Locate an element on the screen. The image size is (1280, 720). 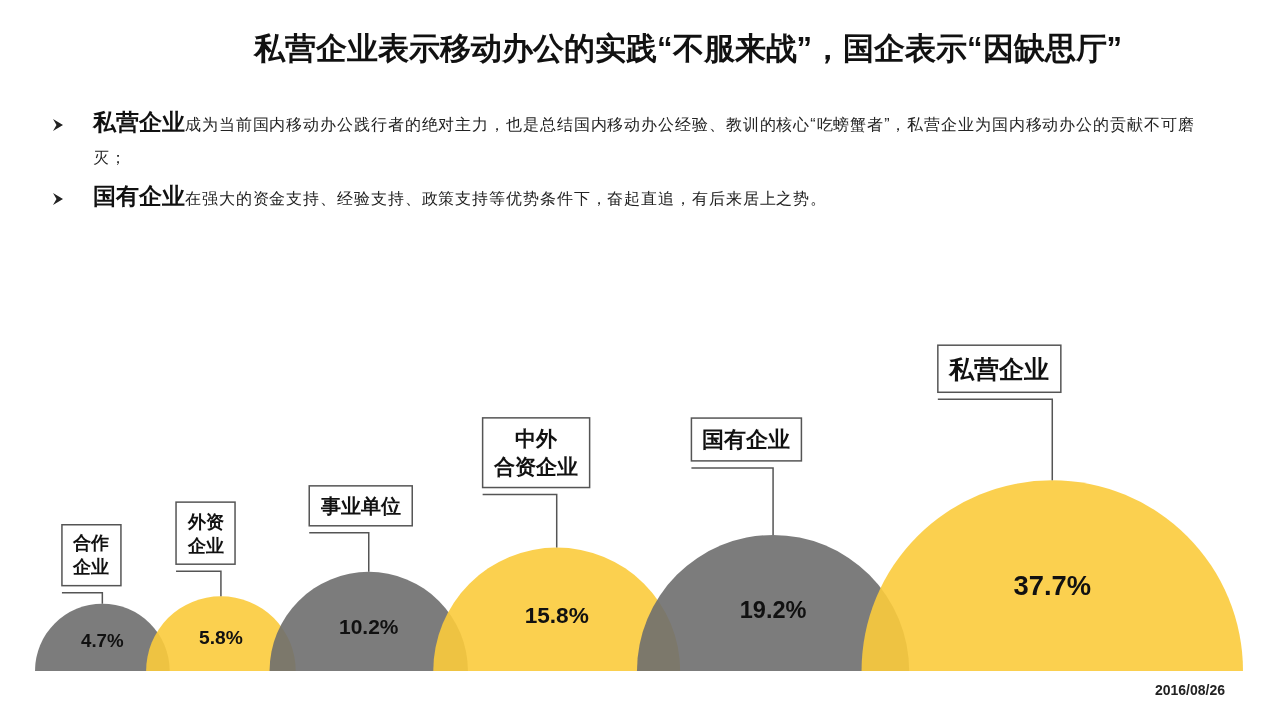
category-label: 中外合资企业 is located at coordinates (536, 452).